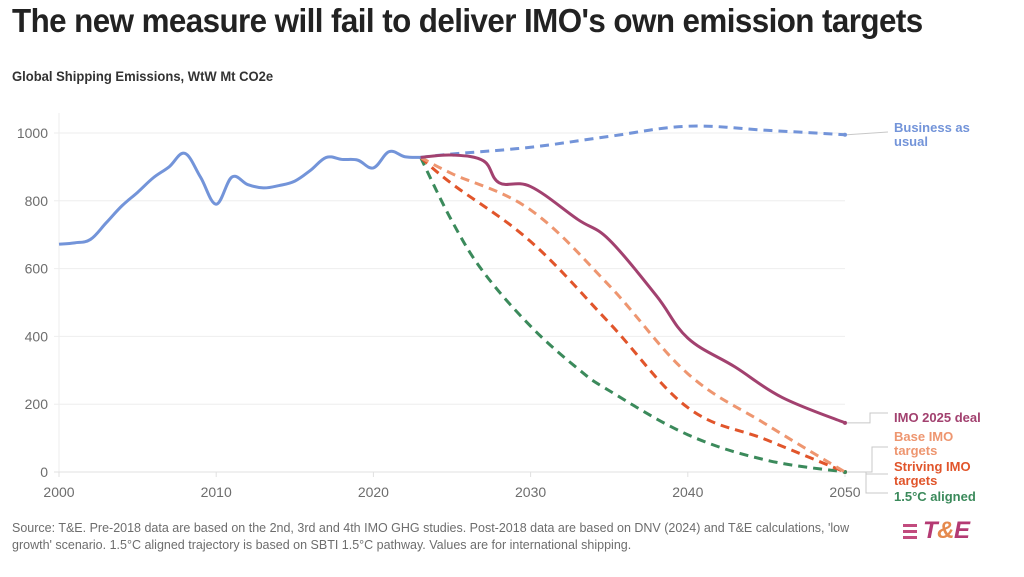  Describe the element at coordinates (37, 269) in the screenshot. I see `y-tick-label: 600` at that location.